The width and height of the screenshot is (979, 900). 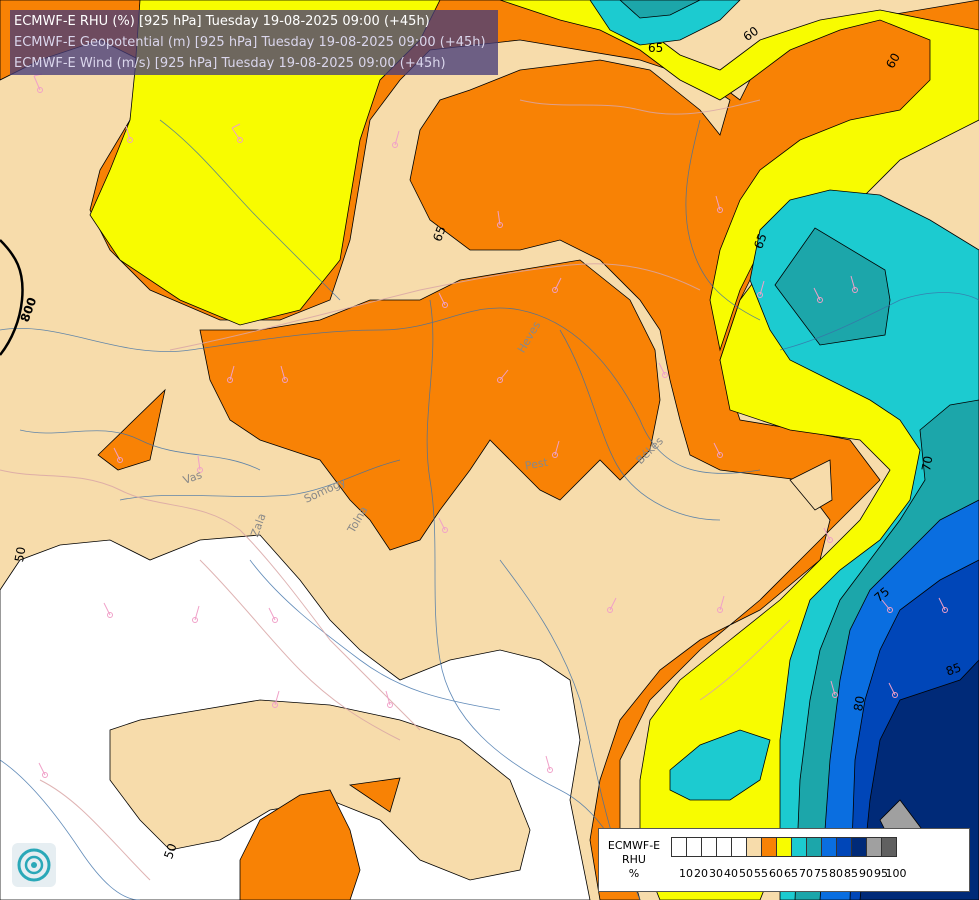 What do you see at coordinates (655, 48) in the screenshot?
I see `rhu-contour-label-65-north: 65` at bounding box center [655, 48].